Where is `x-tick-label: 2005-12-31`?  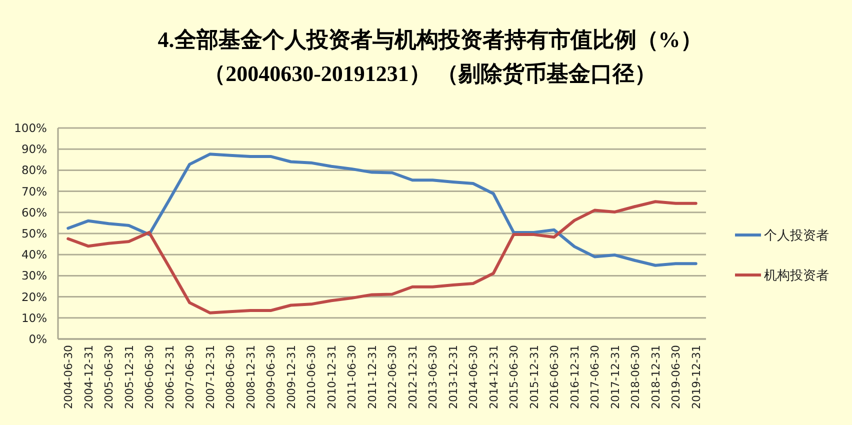 x-tick-label: 2005-12-31 is located at coordinates (129, 377).